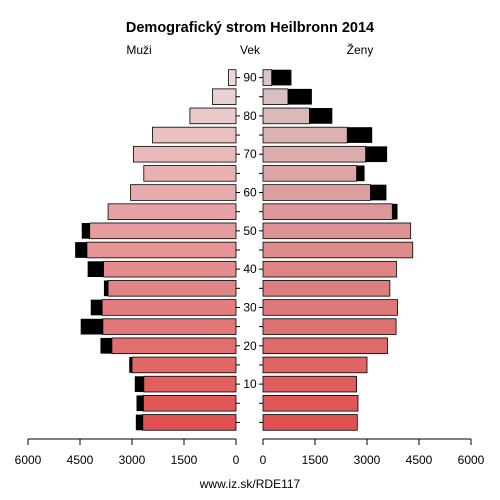  Describe the element at coordinates (250, 78) in the screenshot. I see `age-tick-label: 90` at that location.